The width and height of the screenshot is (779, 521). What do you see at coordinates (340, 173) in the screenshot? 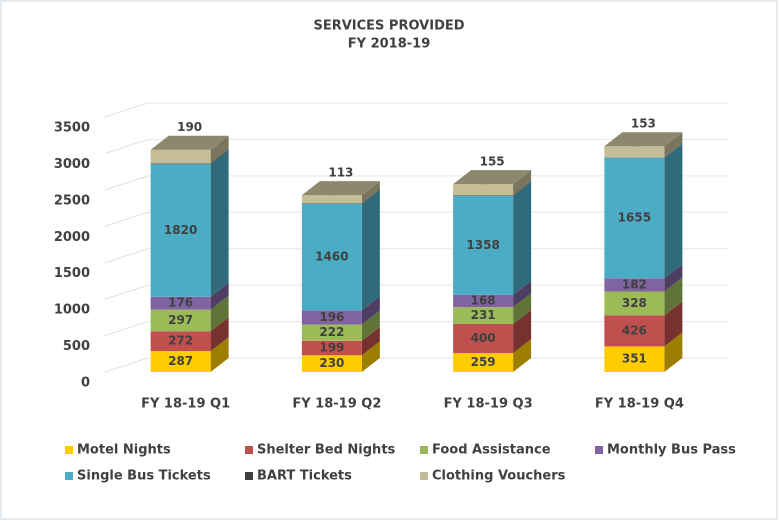
I see `data-label: 113` at bounding box center [340, 173].